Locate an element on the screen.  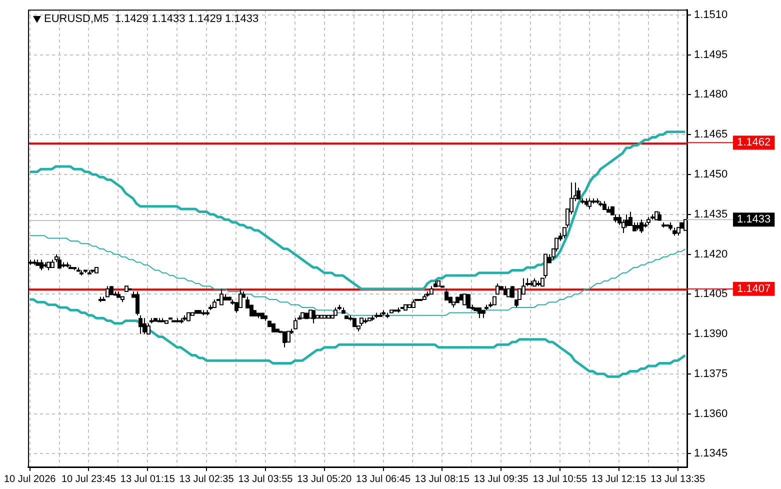
x-tick-label: 13 Jul 10:55 is located at coordinates (560, 479).